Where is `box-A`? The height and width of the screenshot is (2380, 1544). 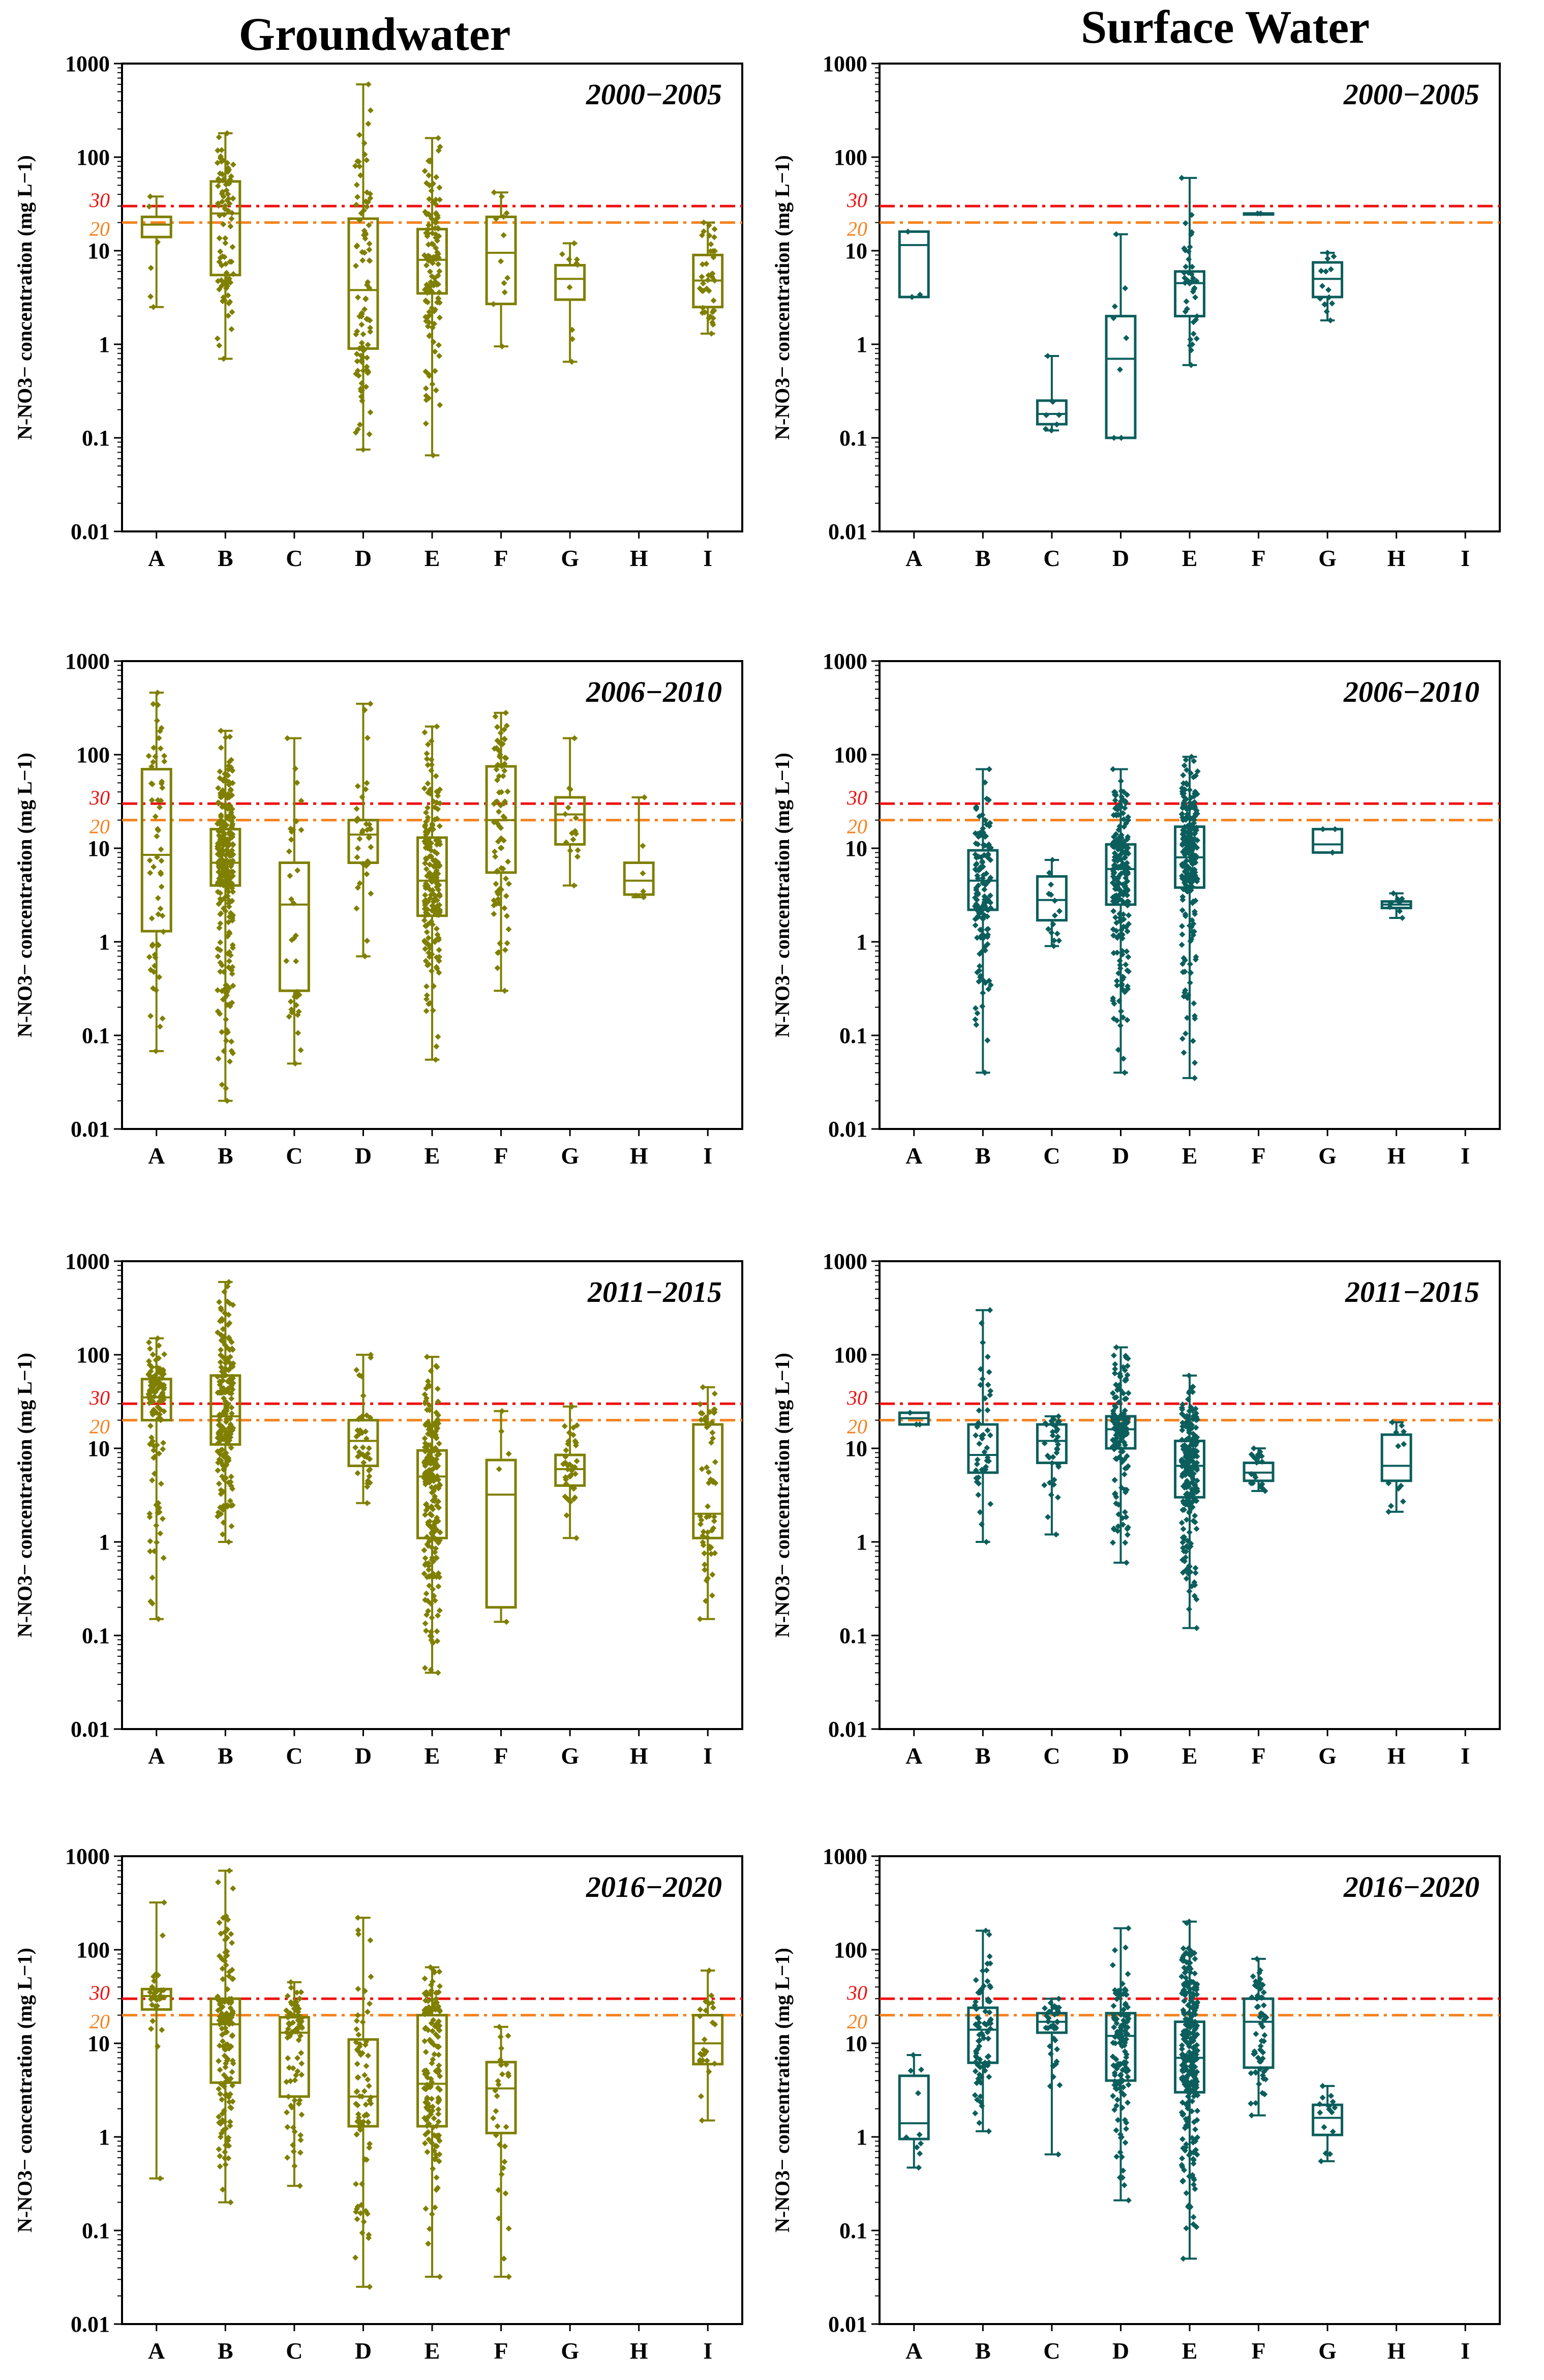
box-A is located at coordinates (914, 264).